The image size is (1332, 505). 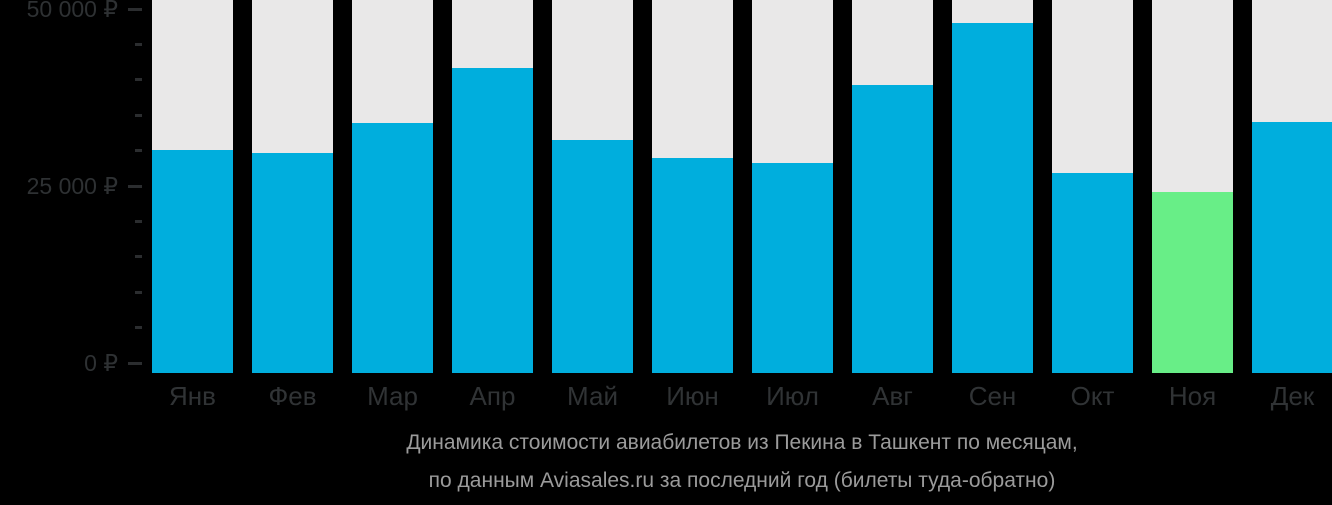 What do you see at coordinates (992, 396) in the screenshot?
I see `month-label: Сен` at bounding box center [992, 396].